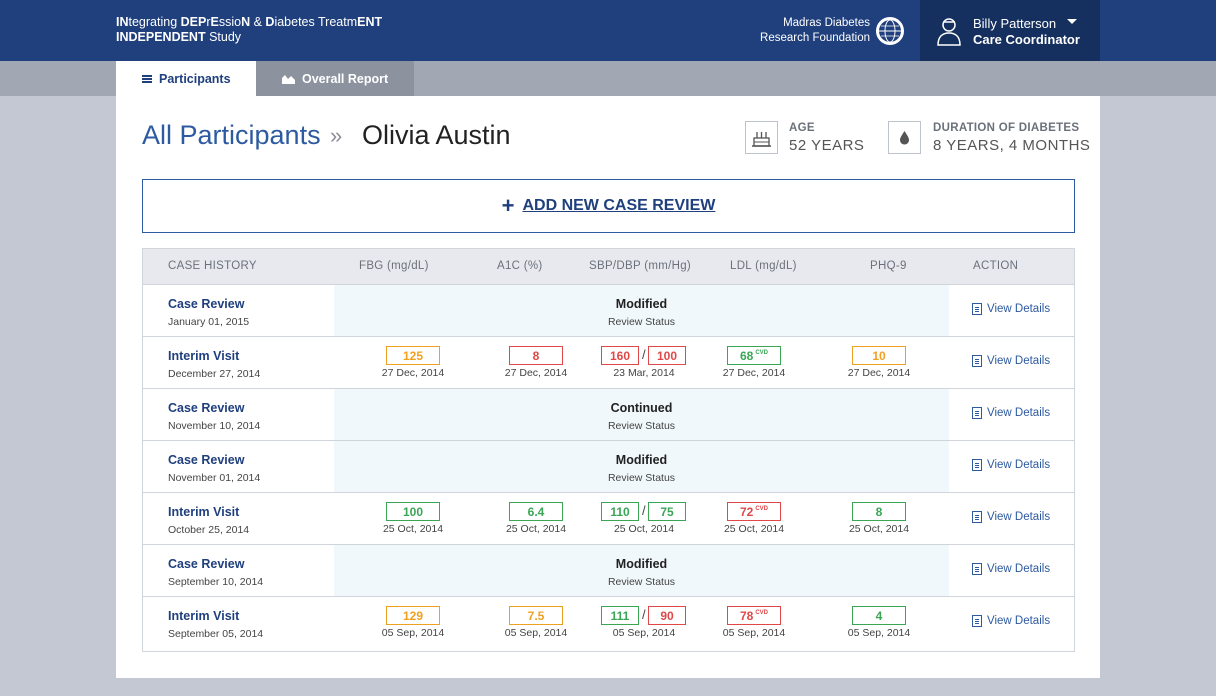 This screenshot has height=696, width=1216. I want to click on col-fbg: FBG (mg/dL), so click(394, 266).